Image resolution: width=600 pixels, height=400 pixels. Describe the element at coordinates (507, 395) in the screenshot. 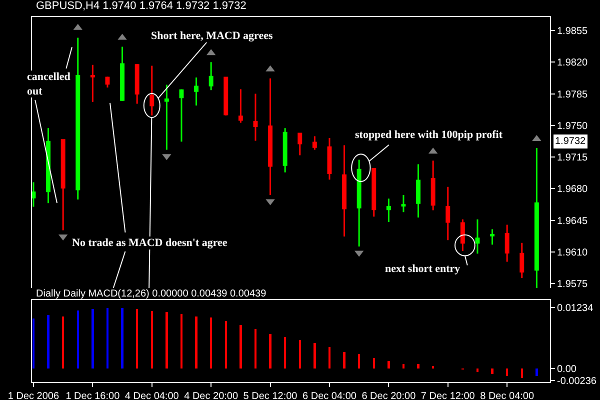

I see `x-tick-label: 8 Dec 04:00` at that location.